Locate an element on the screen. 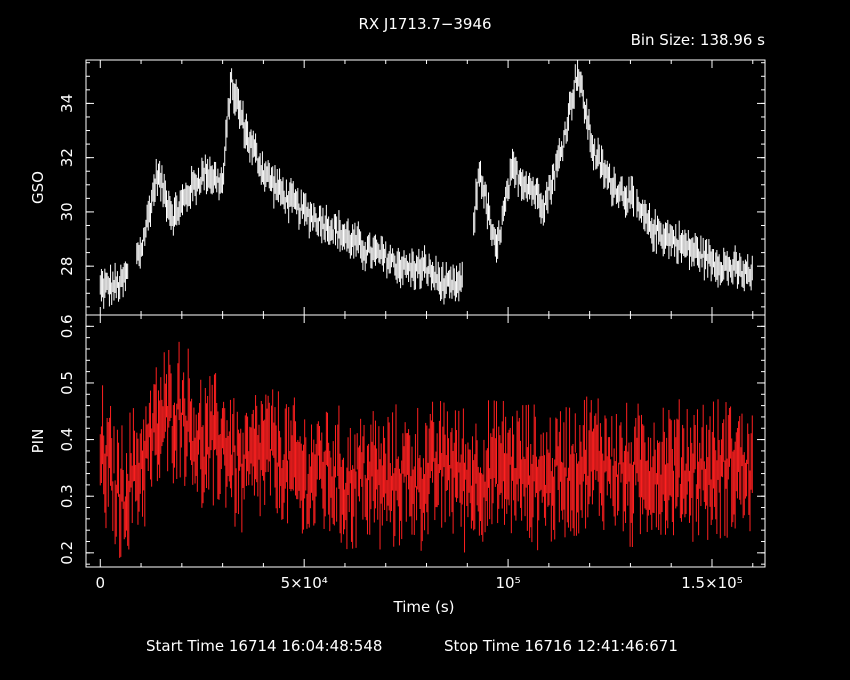  chart-title: RX J1713.7−3946 is located at coordinates (424, 24).